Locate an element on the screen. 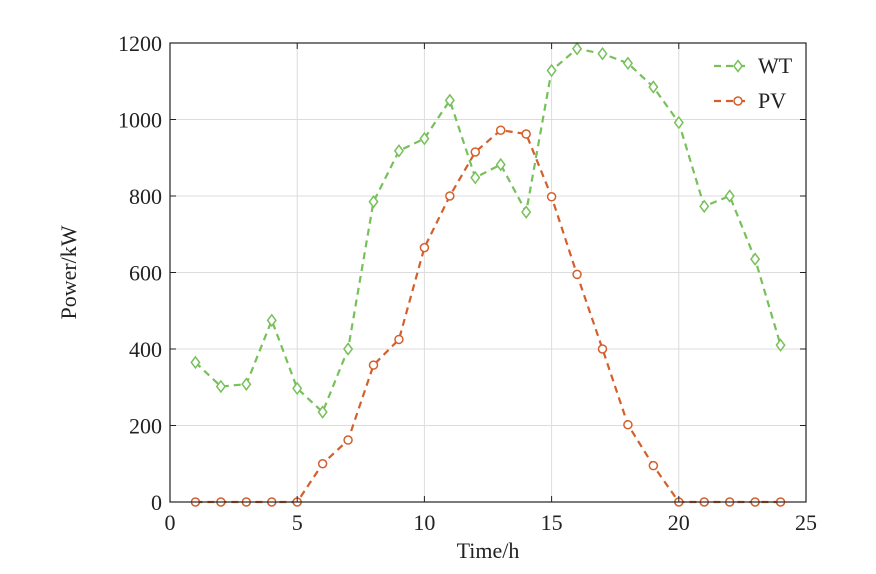 The width and height of the screenshot is (876, 574). x-tick-label: 0 is located at coordinates (170, 522).